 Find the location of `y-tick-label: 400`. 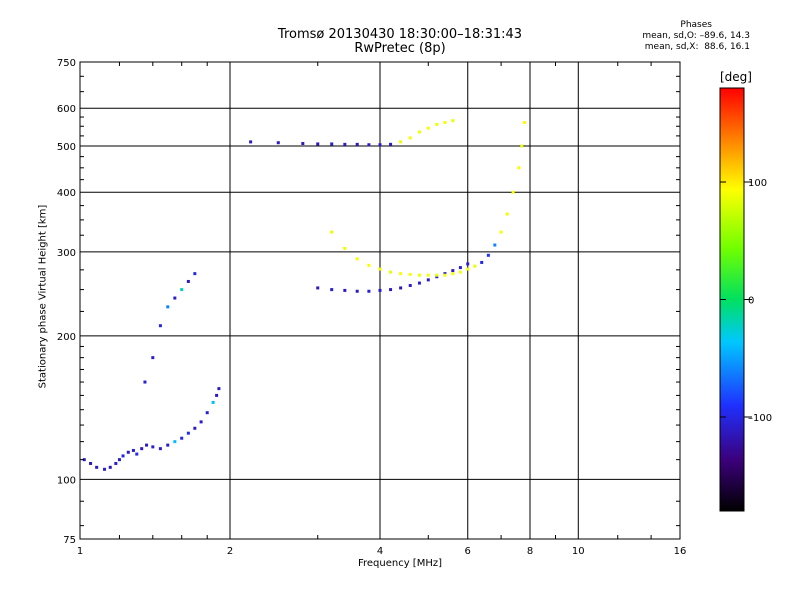

y-tick-label: 400 is located at coordinates (66, 193).